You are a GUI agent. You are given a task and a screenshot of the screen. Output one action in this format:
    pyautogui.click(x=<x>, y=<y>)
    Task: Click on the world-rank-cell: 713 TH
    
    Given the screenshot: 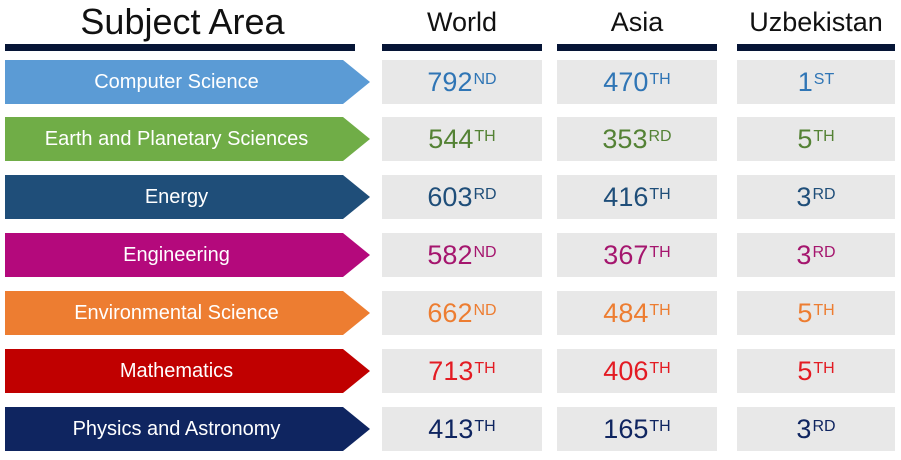 What is the action you would take?
    pyautogui.click(x=462, y=371)
    